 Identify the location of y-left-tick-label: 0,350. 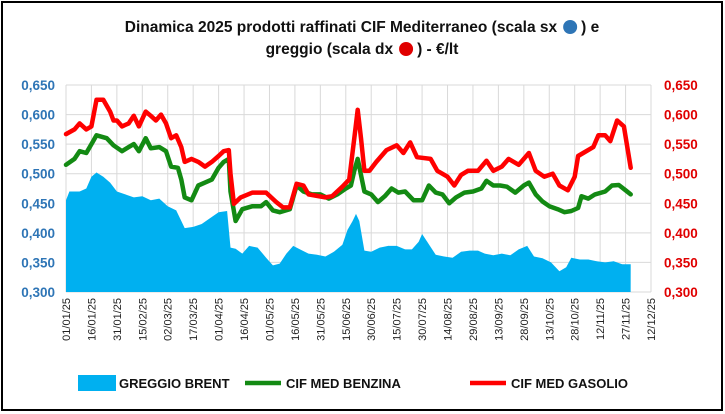
(38, 262).